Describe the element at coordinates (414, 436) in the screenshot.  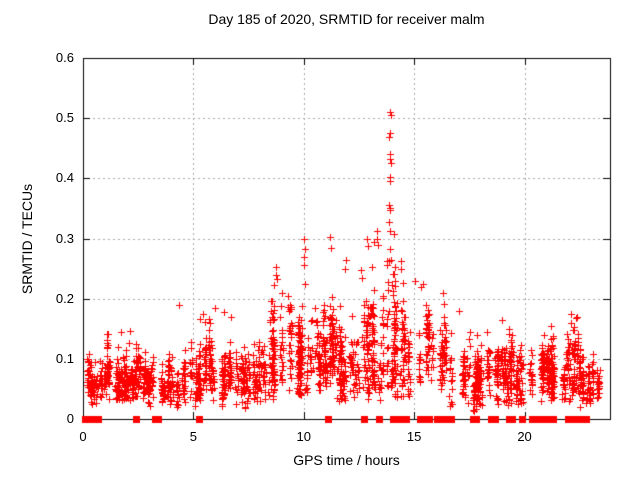
I see `x-tick-label: 15` at that location.